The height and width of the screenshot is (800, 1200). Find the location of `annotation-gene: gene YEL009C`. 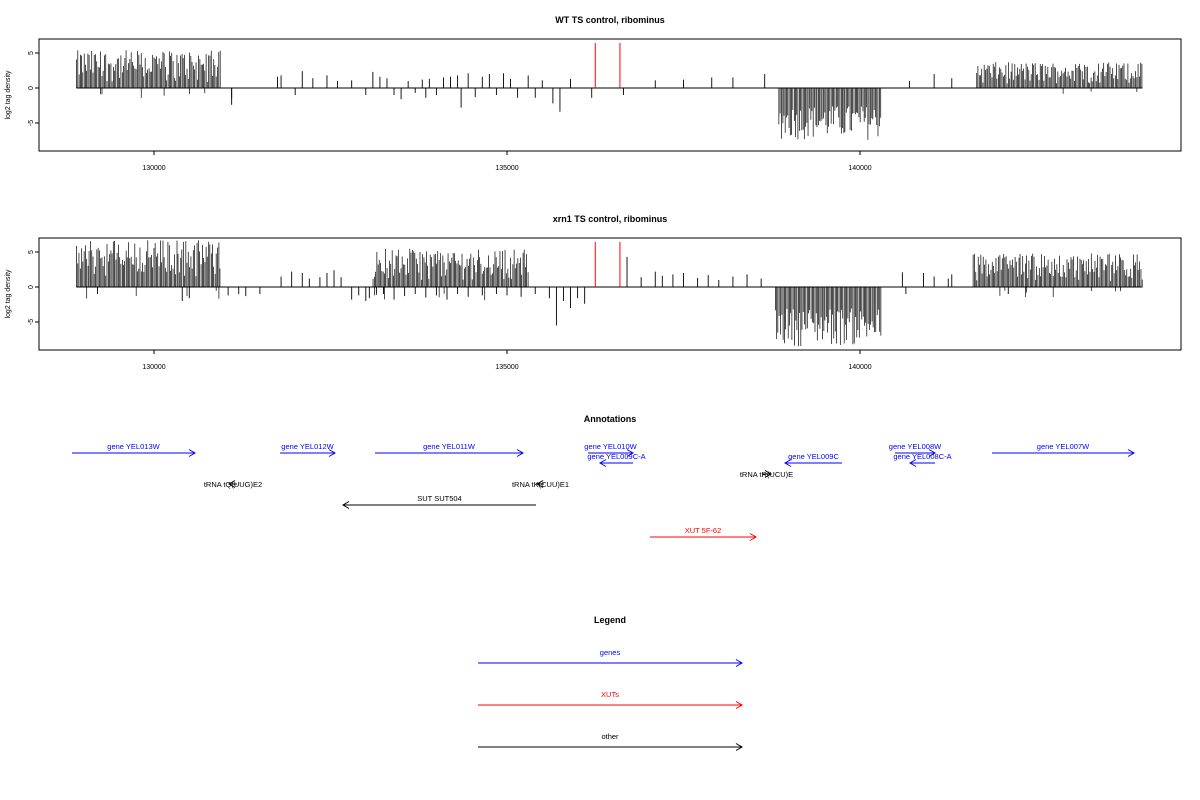

annotation-gene: gene YEL009C is located at coordinates (813, 459).